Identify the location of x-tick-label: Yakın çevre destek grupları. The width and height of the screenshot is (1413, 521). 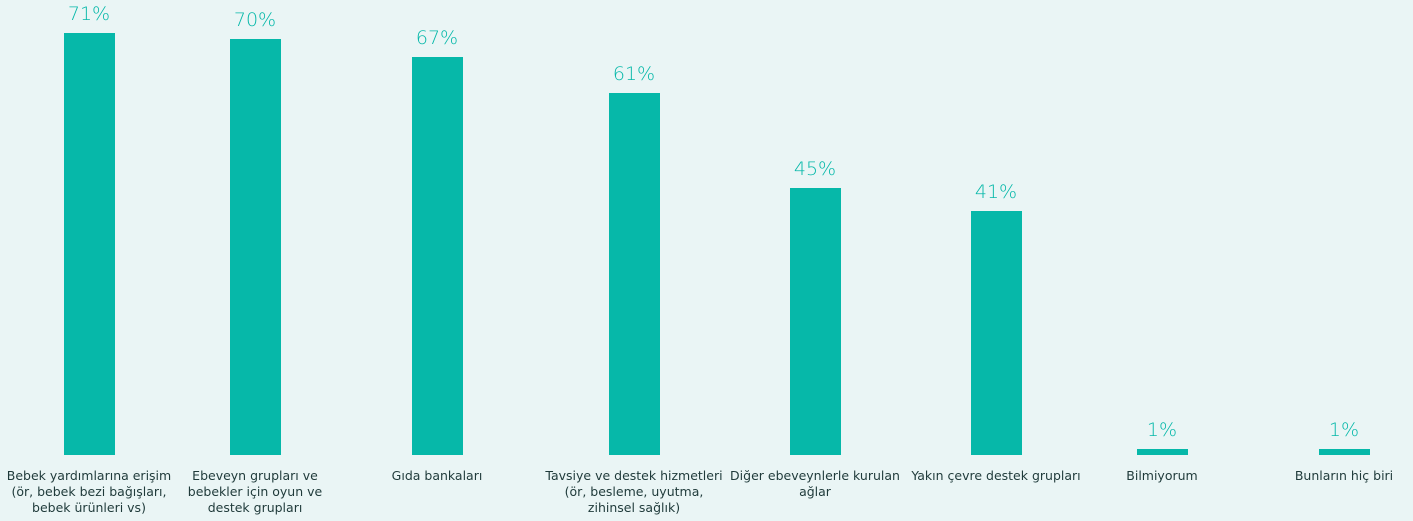
(996, 475).